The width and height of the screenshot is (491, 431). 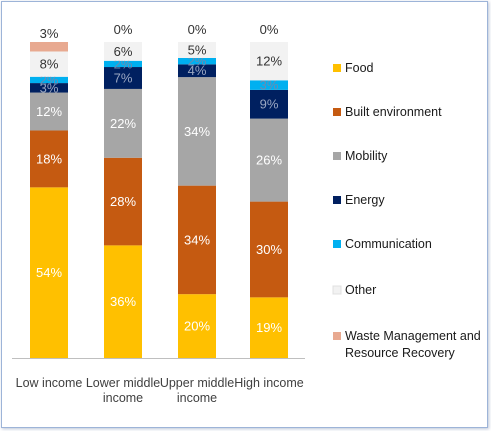 I want to click on data-label-waste-management-and-resource-recovery-low-income: 3%, so click(x=49, y=33).